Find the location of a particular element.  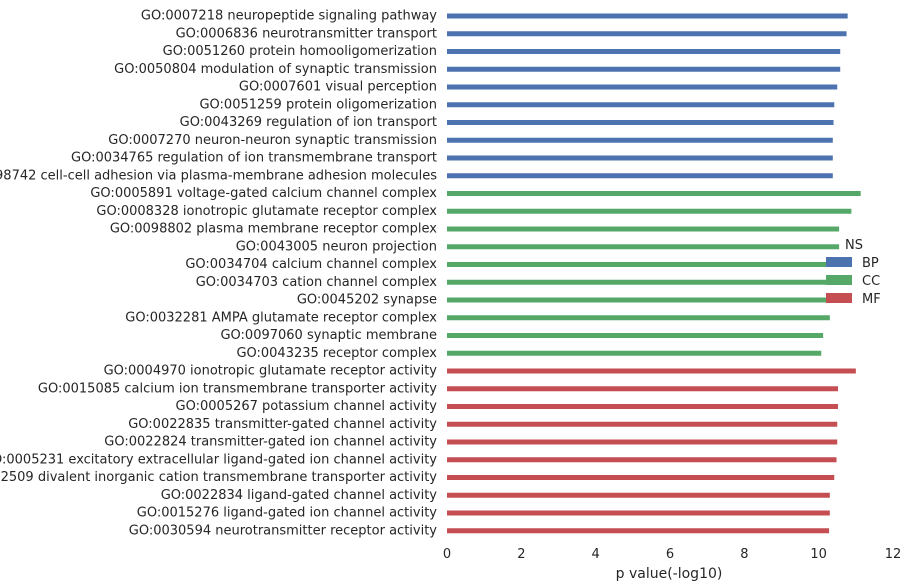

x-tick-labels: 0 2 4 6 8 10 12 is located at coordinates (672, 554).